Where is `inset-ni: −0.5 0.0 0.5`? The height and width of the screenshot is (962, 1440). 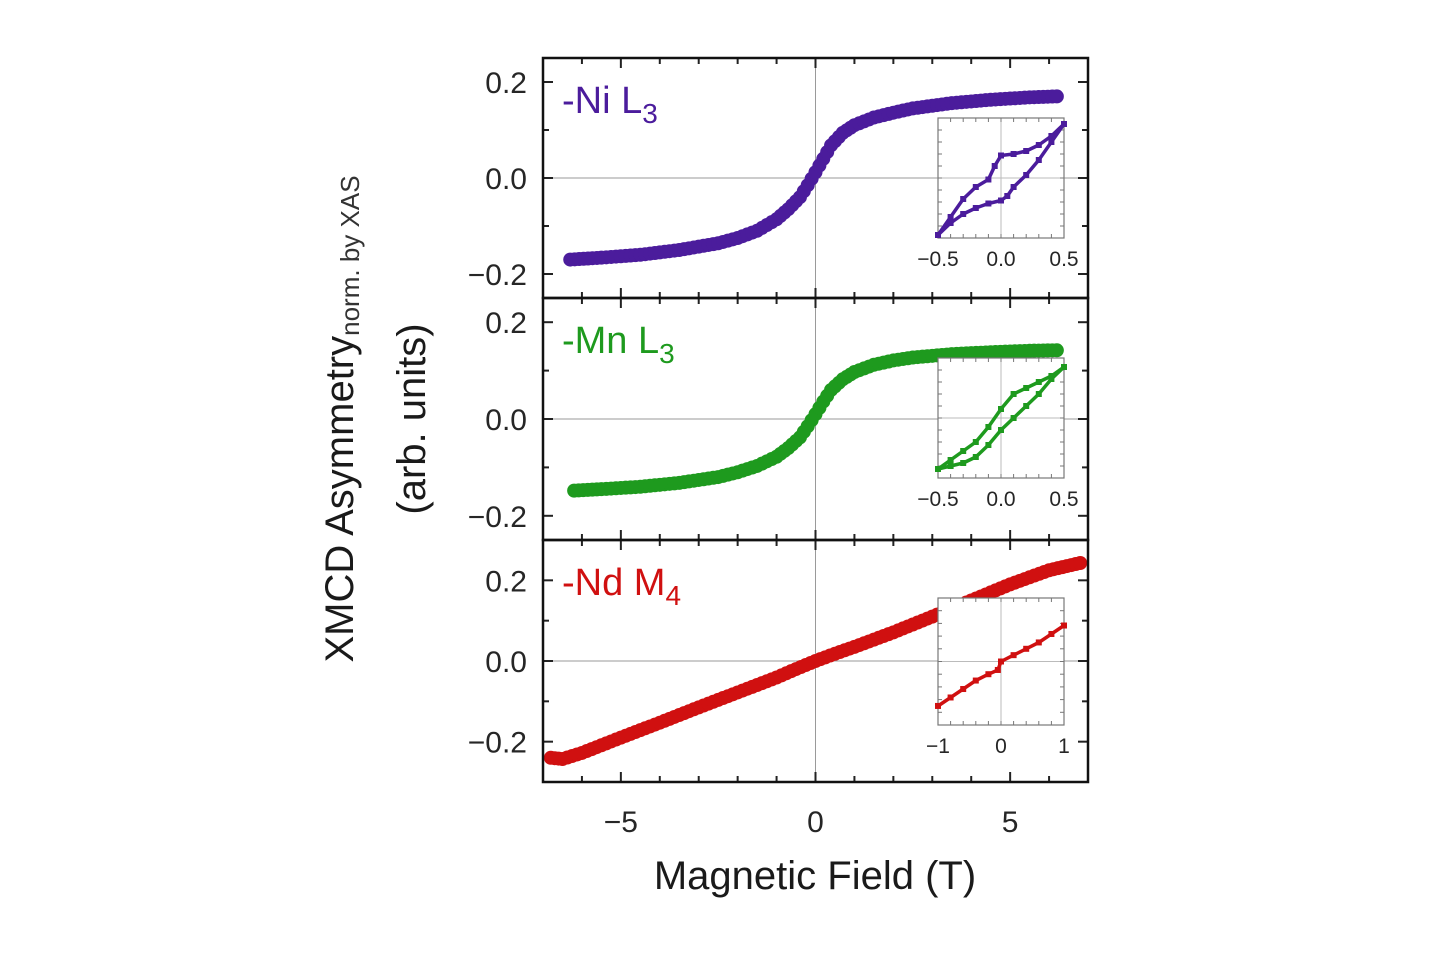 inset-ni: −0.5 0.0 0.5 is located at coordinates (998, 194).